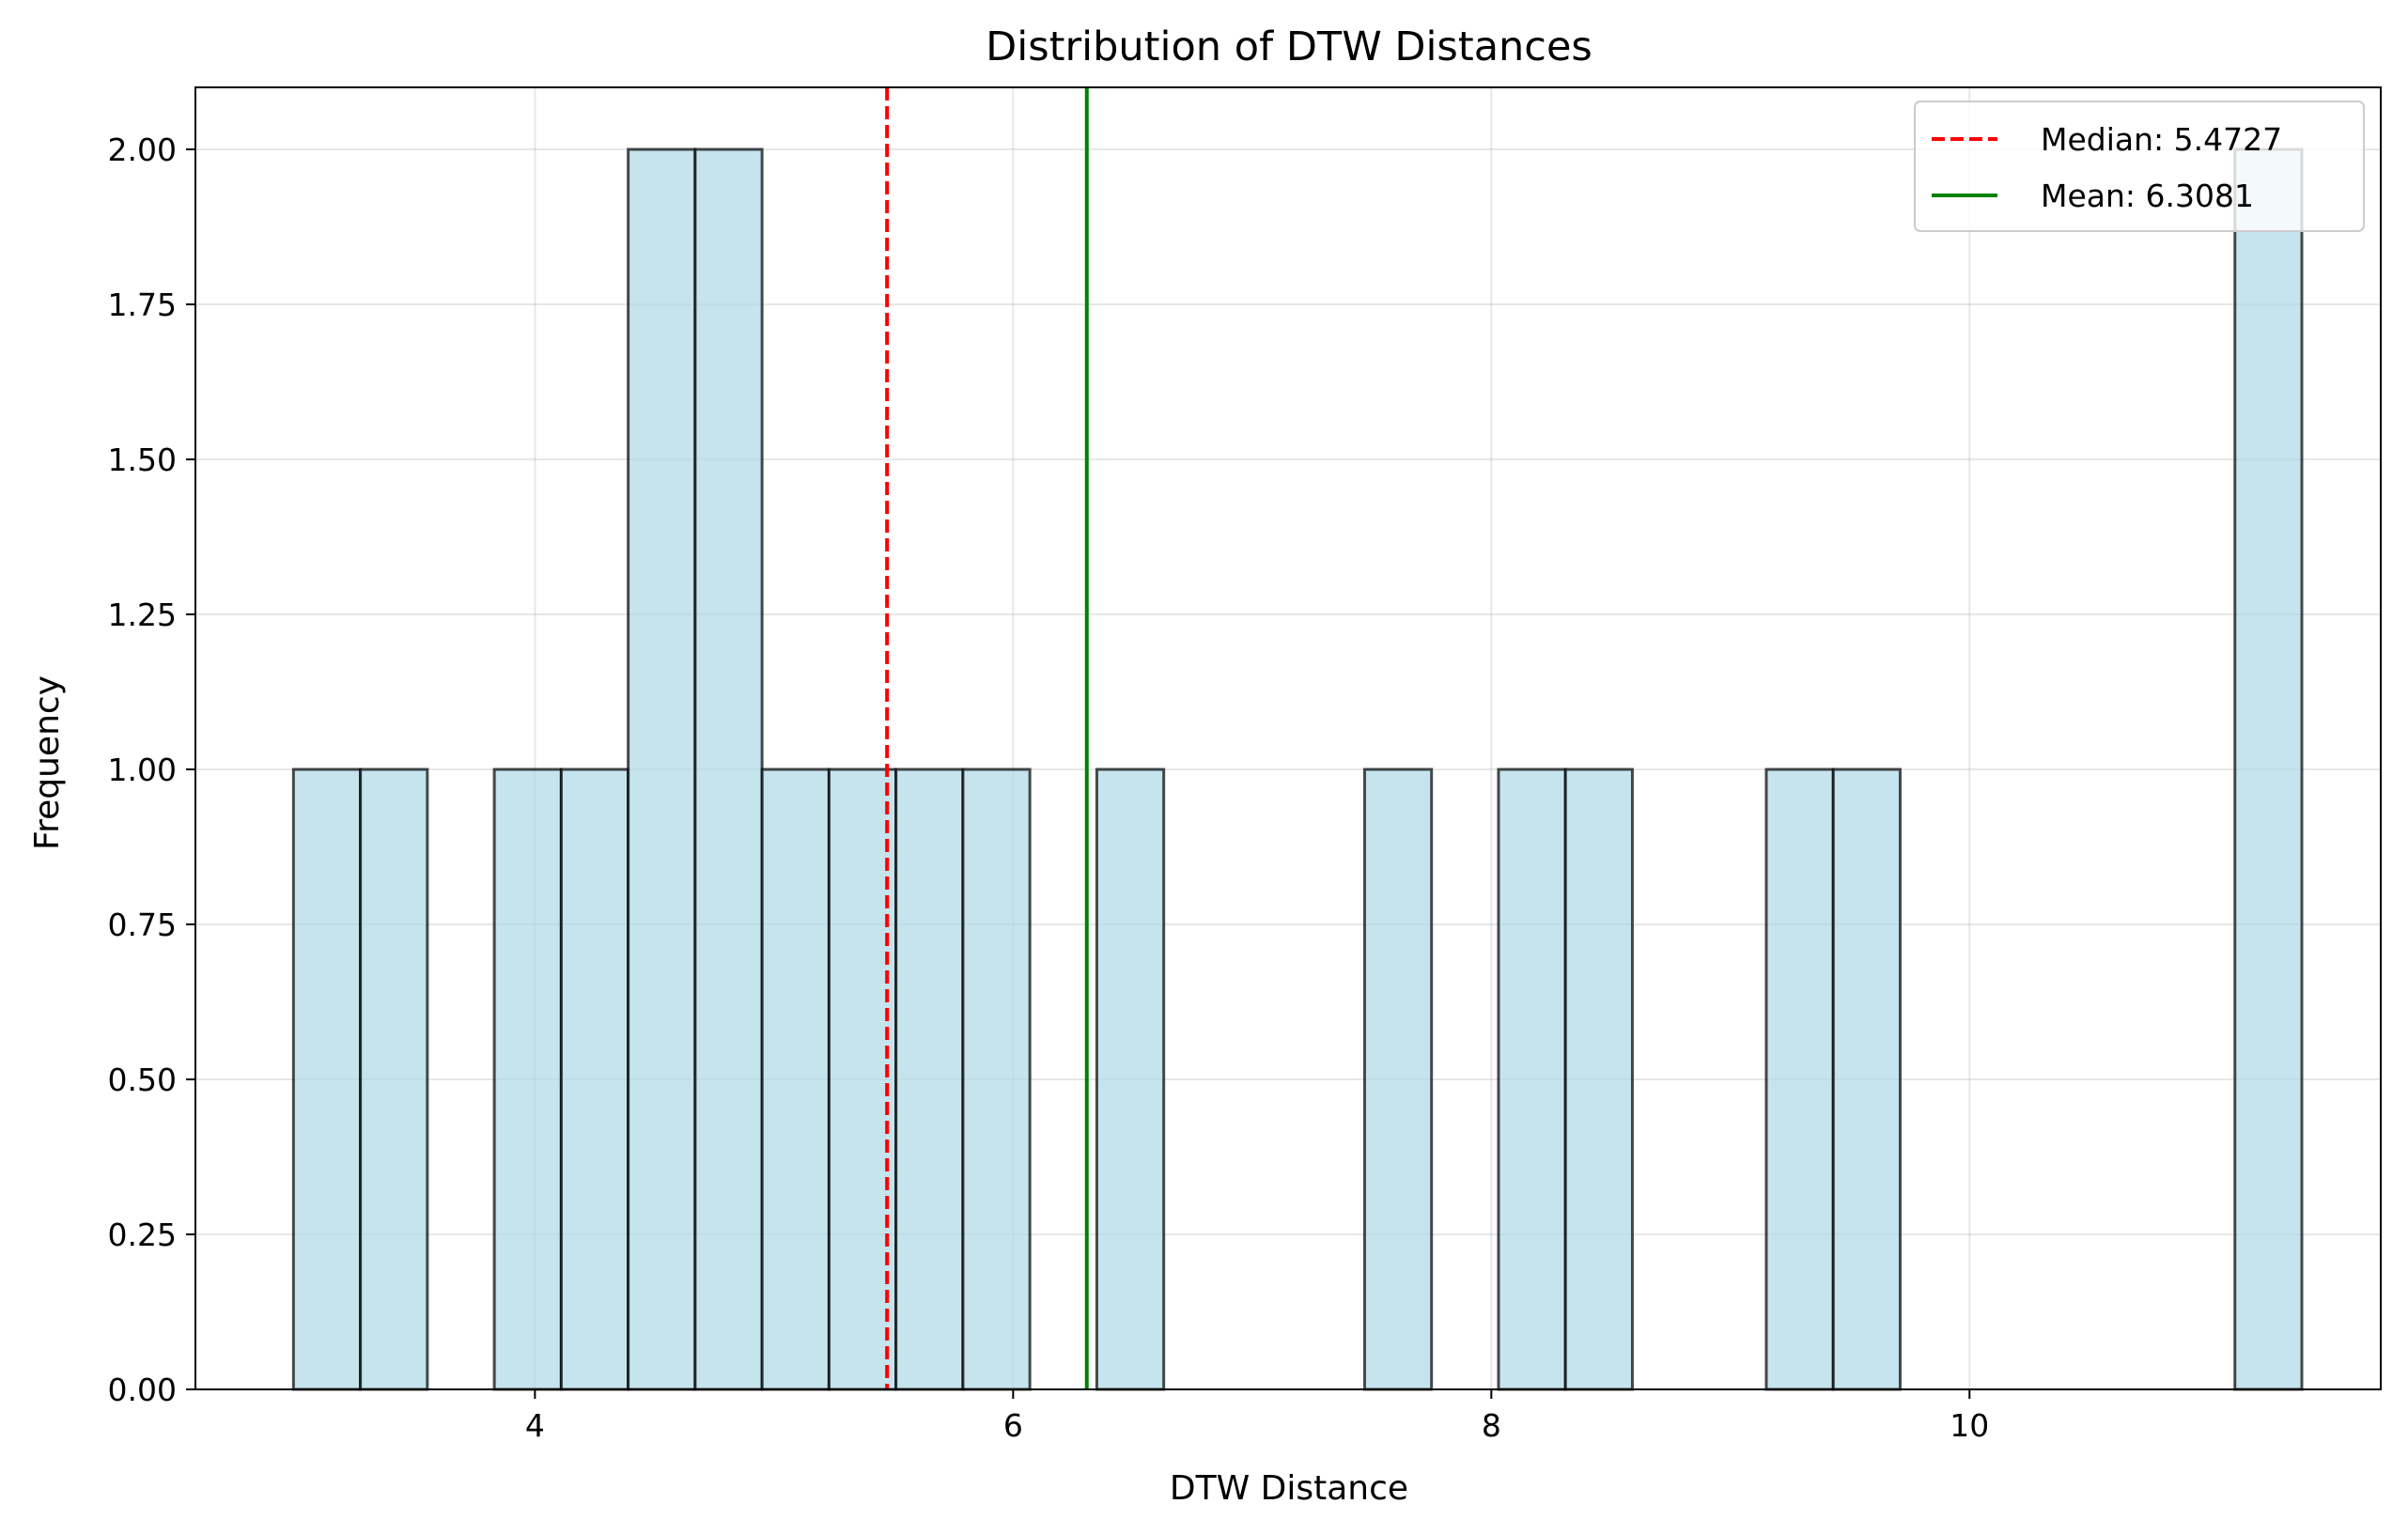 Image resolution: width=2408 pixels, height=1535 pixels. Describe the element at coordinates (142, 1235) in the screenshot. I see `y-tick-label-1: 0.25` at that location.